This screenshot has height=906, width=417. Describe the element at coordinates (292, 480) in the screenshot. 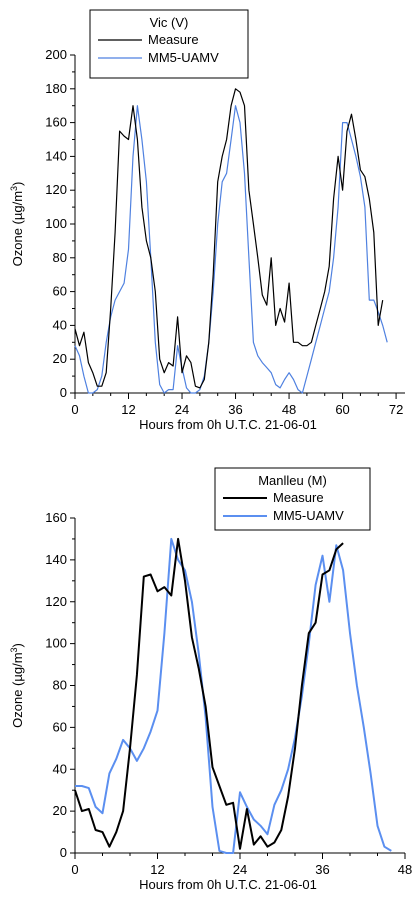

I see `legend-title: Manlleu (M)` at that location.